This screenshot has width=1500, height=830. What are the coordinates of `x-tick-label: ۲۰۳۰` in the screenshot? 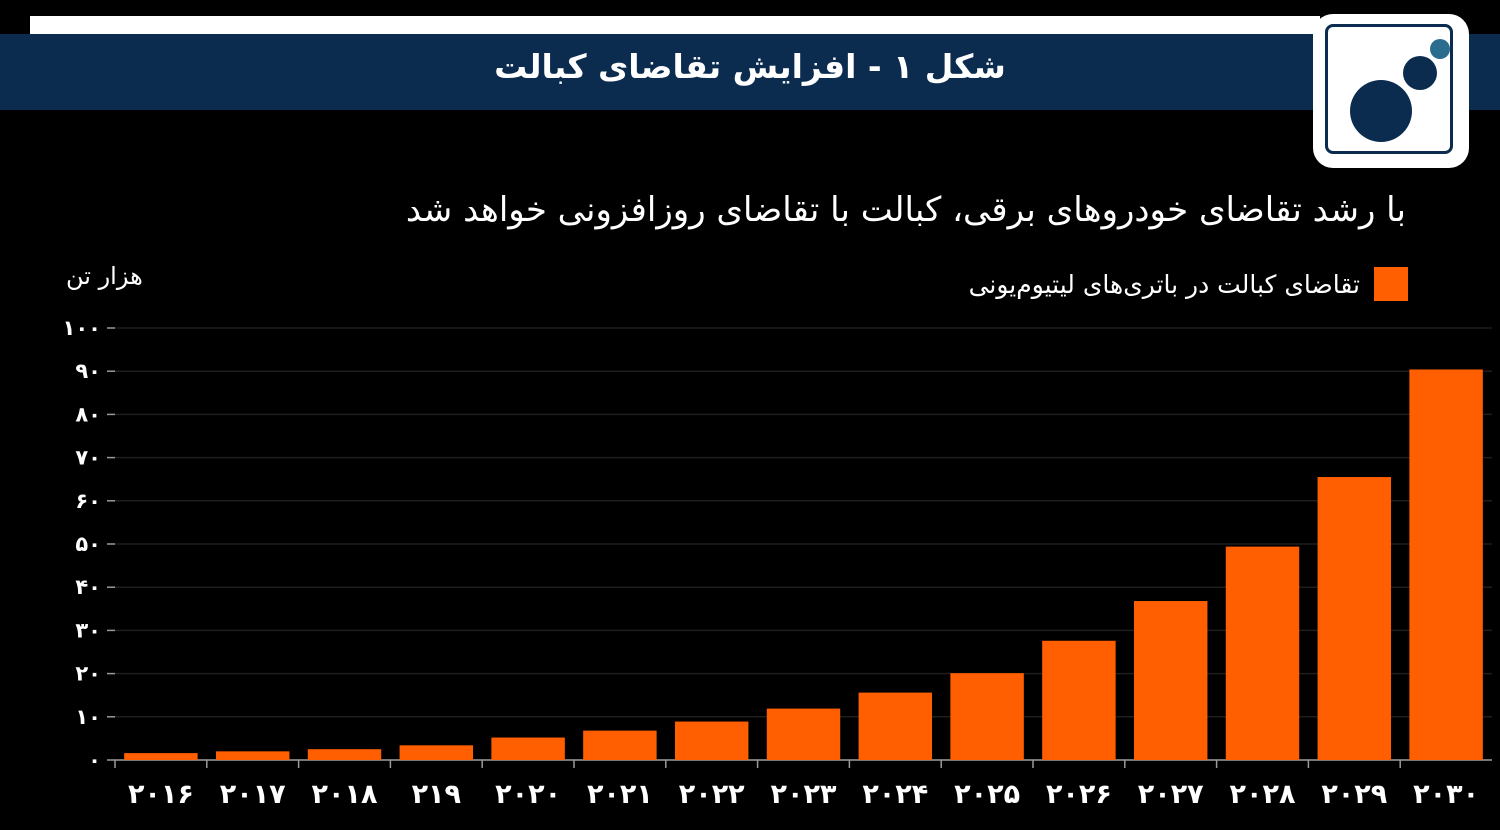 It's located at (1446, 794).